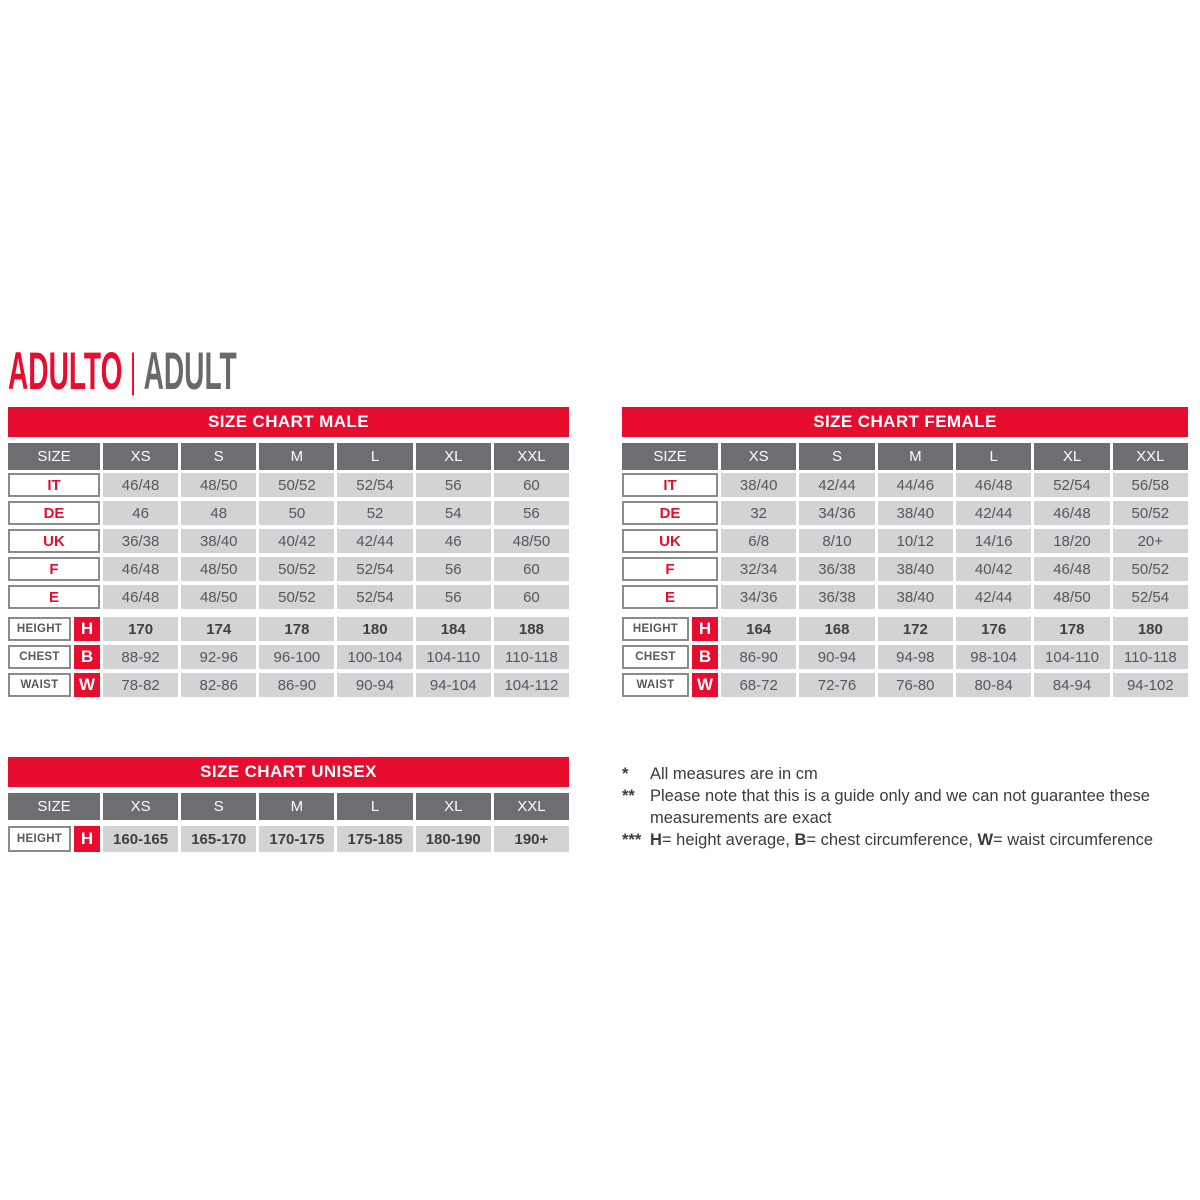 This screenshot has height=1200, width=1200. Describe the element at coordinates (531, 685) in the screenshot. I see `measure-cell: 104-112` at that location.